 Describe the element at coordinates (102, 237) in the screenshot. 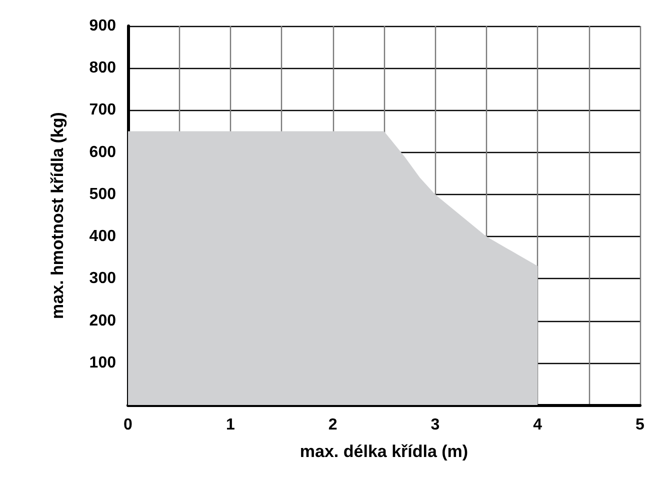

I see `y-tick-label: 400` at that location.